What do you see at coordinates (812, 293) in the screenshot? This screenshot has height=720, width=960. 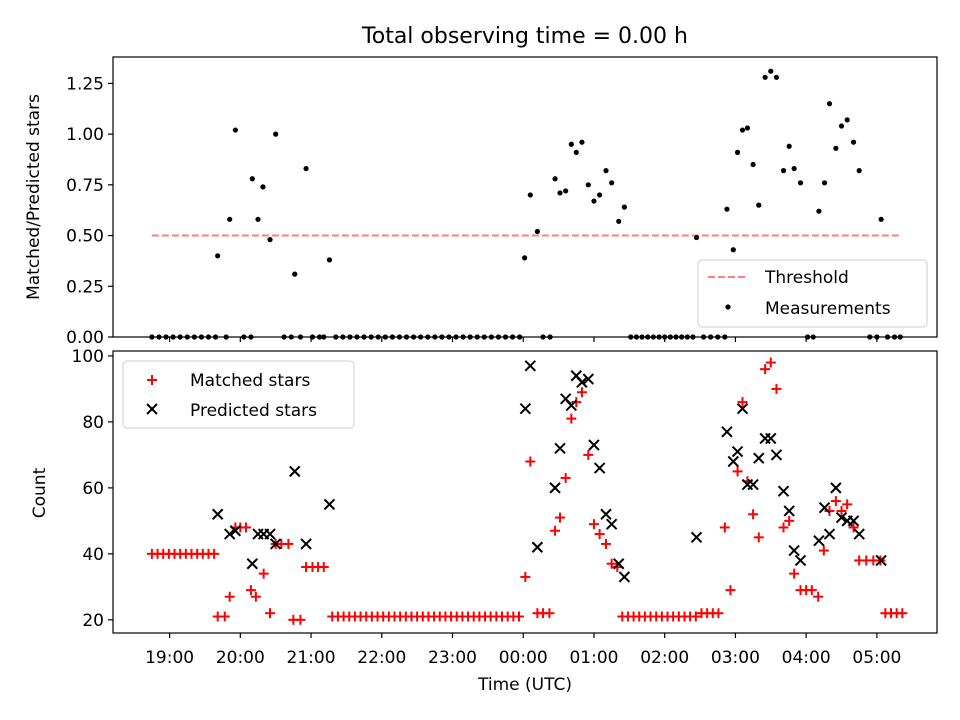 I see `top-legend: Threshold Measurements` at bounding box center [812, 293].